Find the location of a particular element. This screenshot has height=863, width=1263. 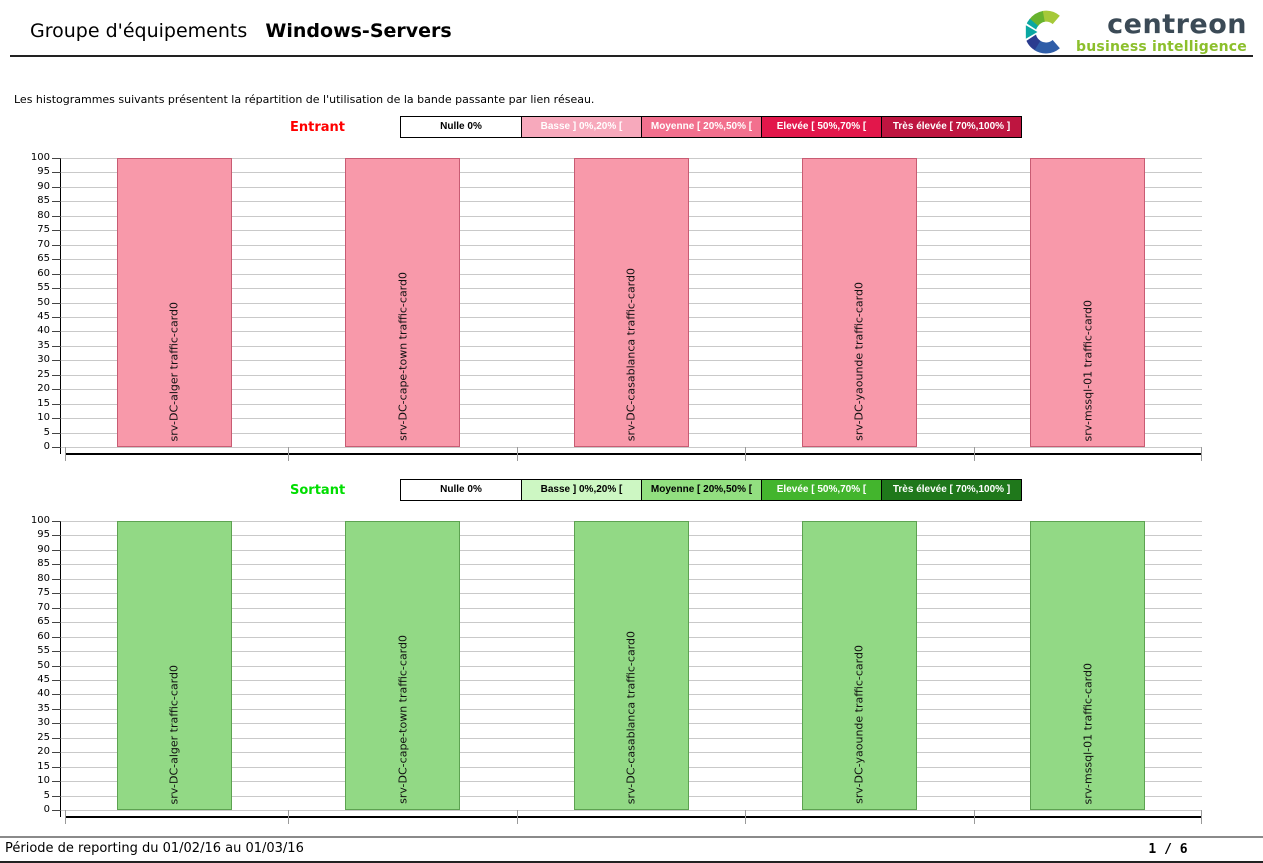

centreon-c-icon is located at coordinates (1042, 32).